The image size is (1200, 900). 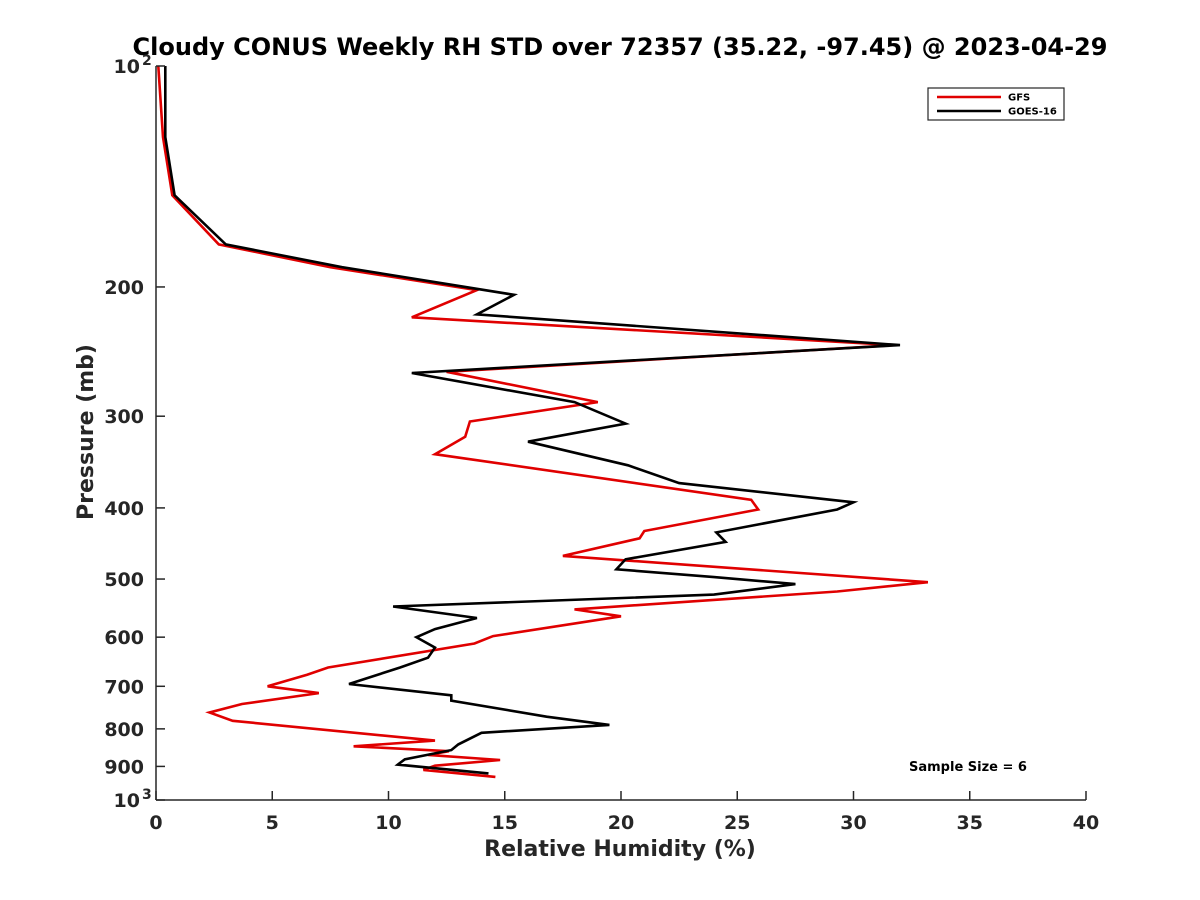 What do you see at coordinates (1032, 112) in the screenshot?
I see `legend-label-goes-16: GOES-16` at bounding box center [1032, 112].